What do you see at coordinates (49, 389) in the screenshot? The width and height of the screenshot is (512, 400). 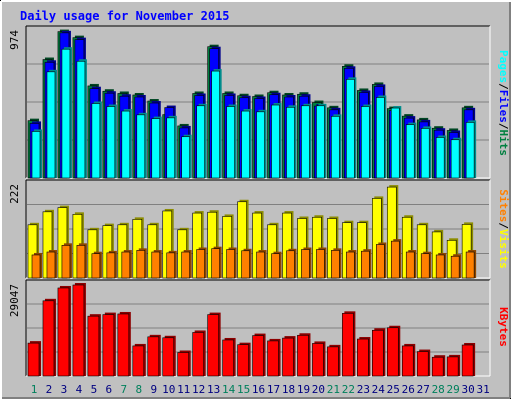 I see `x-tick-label: 2` at bounding box center [49, 389].